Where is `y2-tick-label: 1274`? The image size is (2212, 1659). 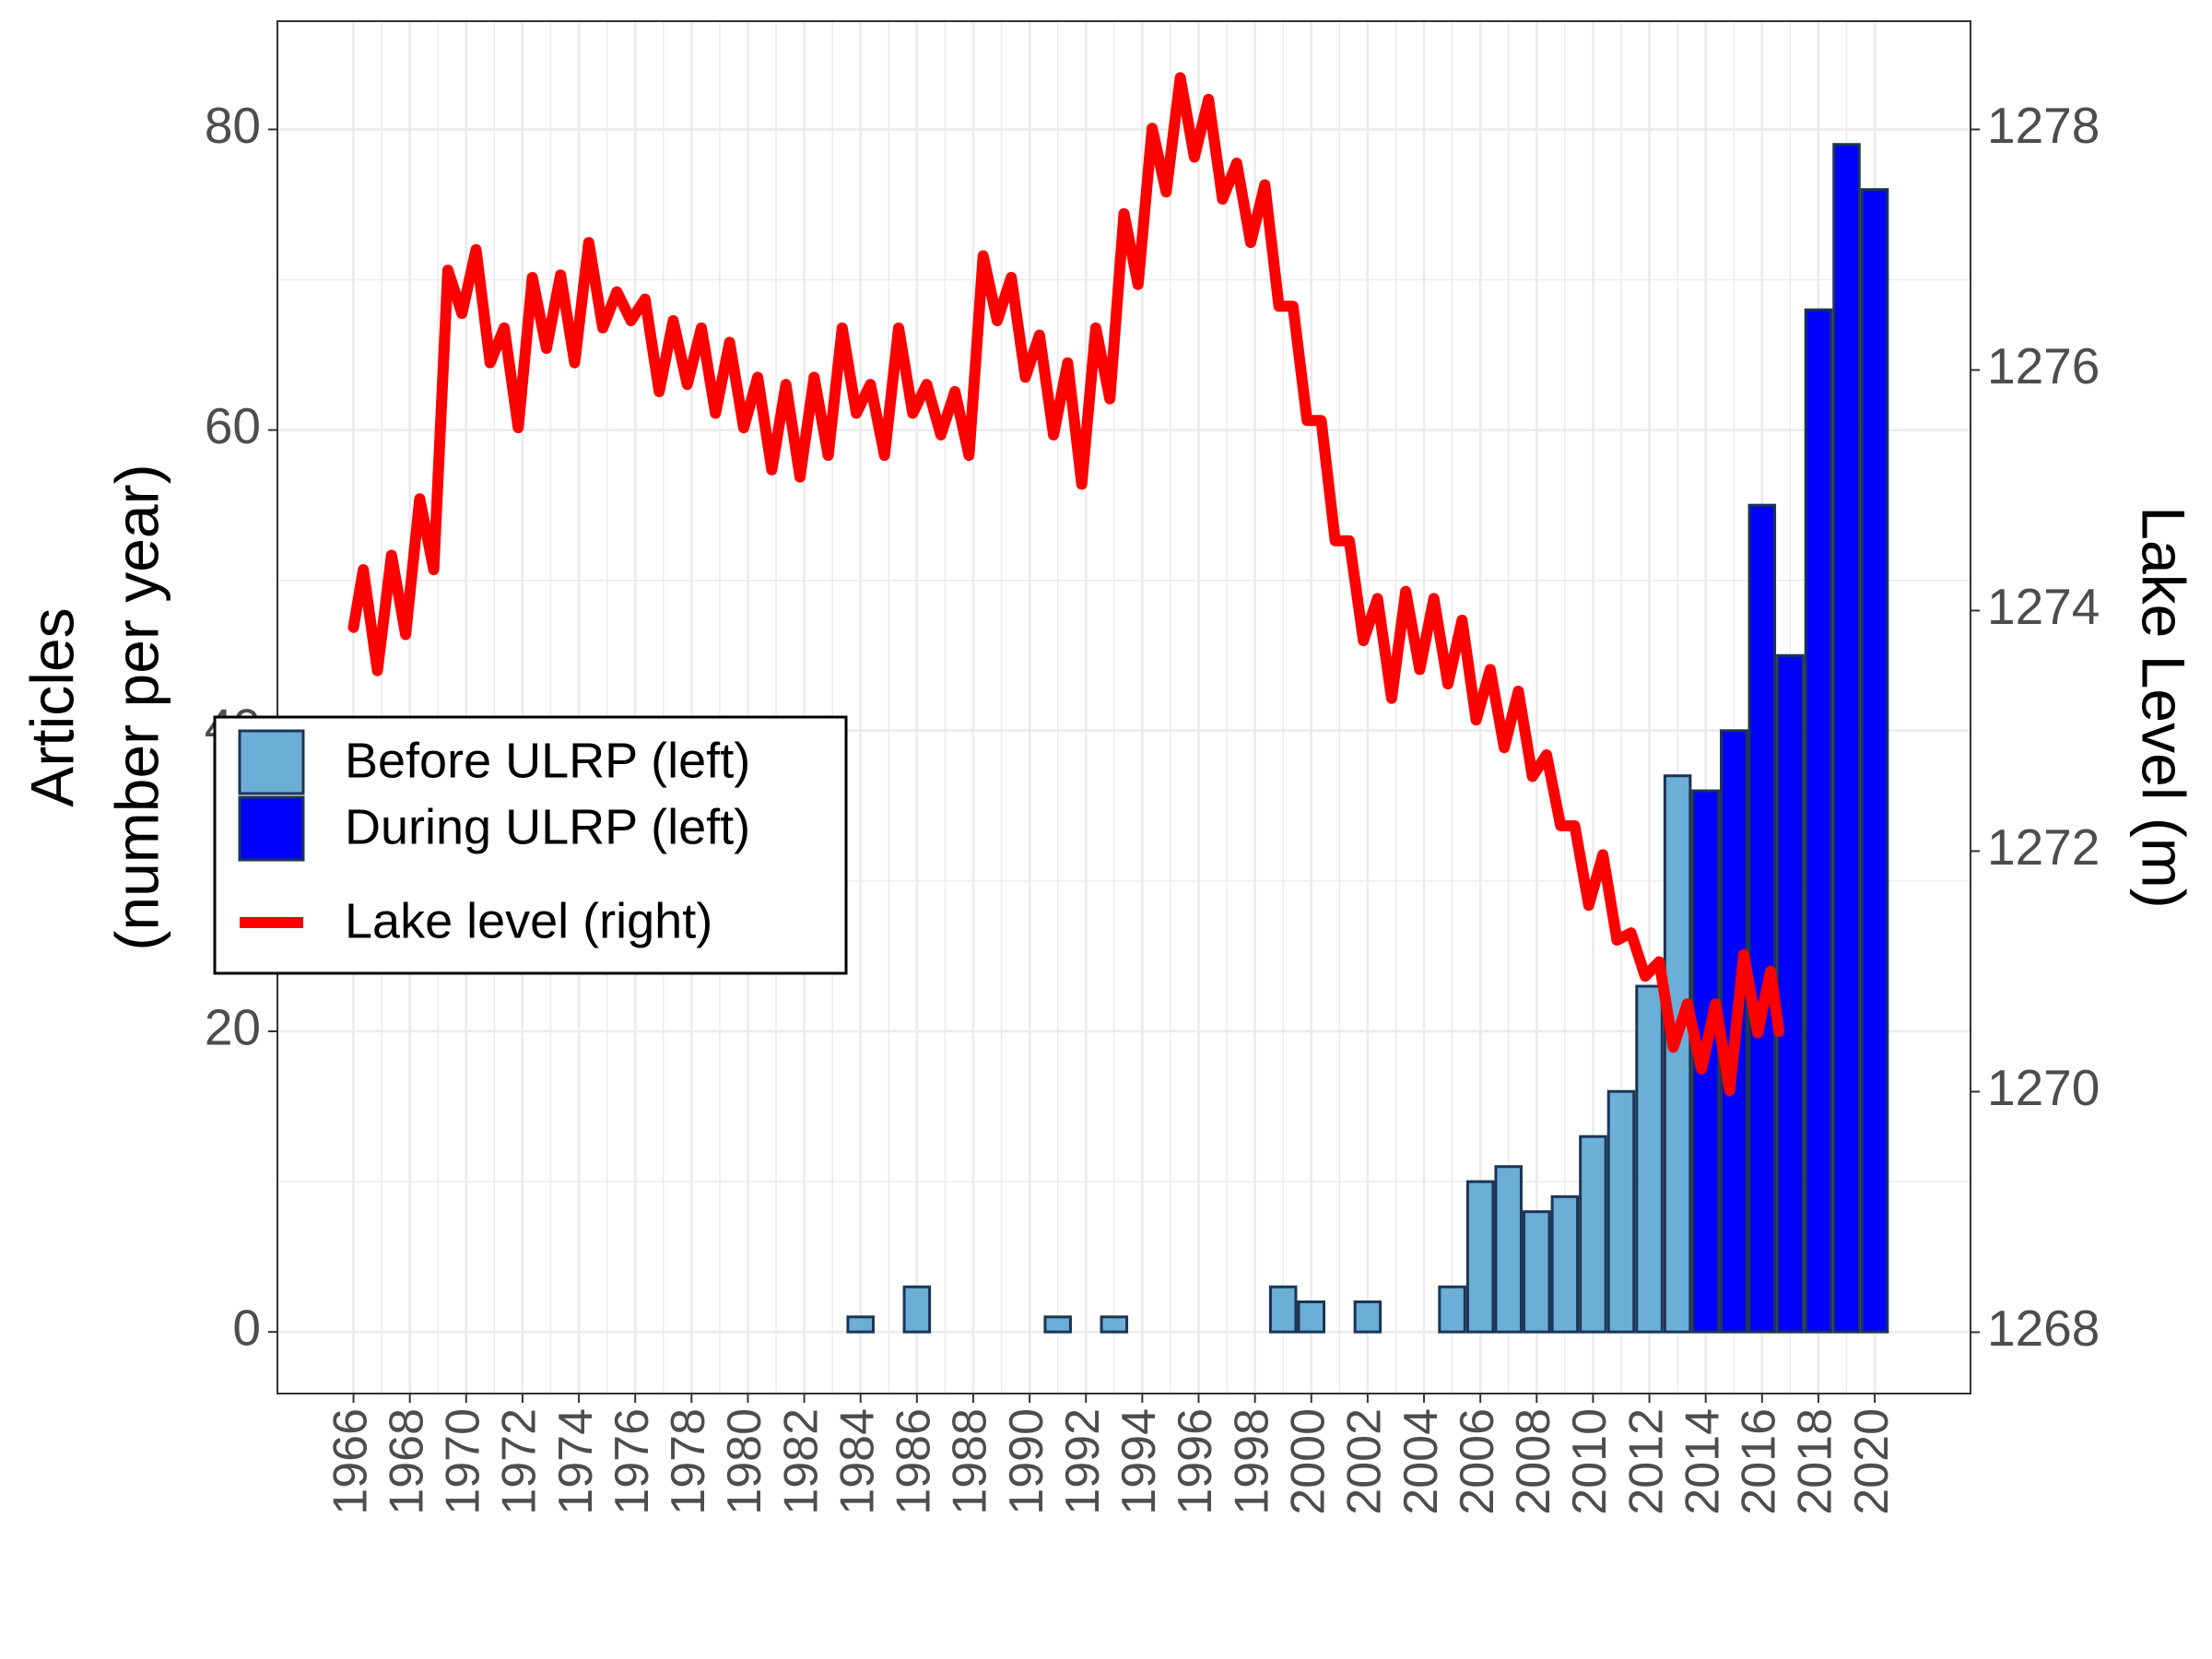
y2-tick-label: 1274 is located at coordinates (2043, 606).